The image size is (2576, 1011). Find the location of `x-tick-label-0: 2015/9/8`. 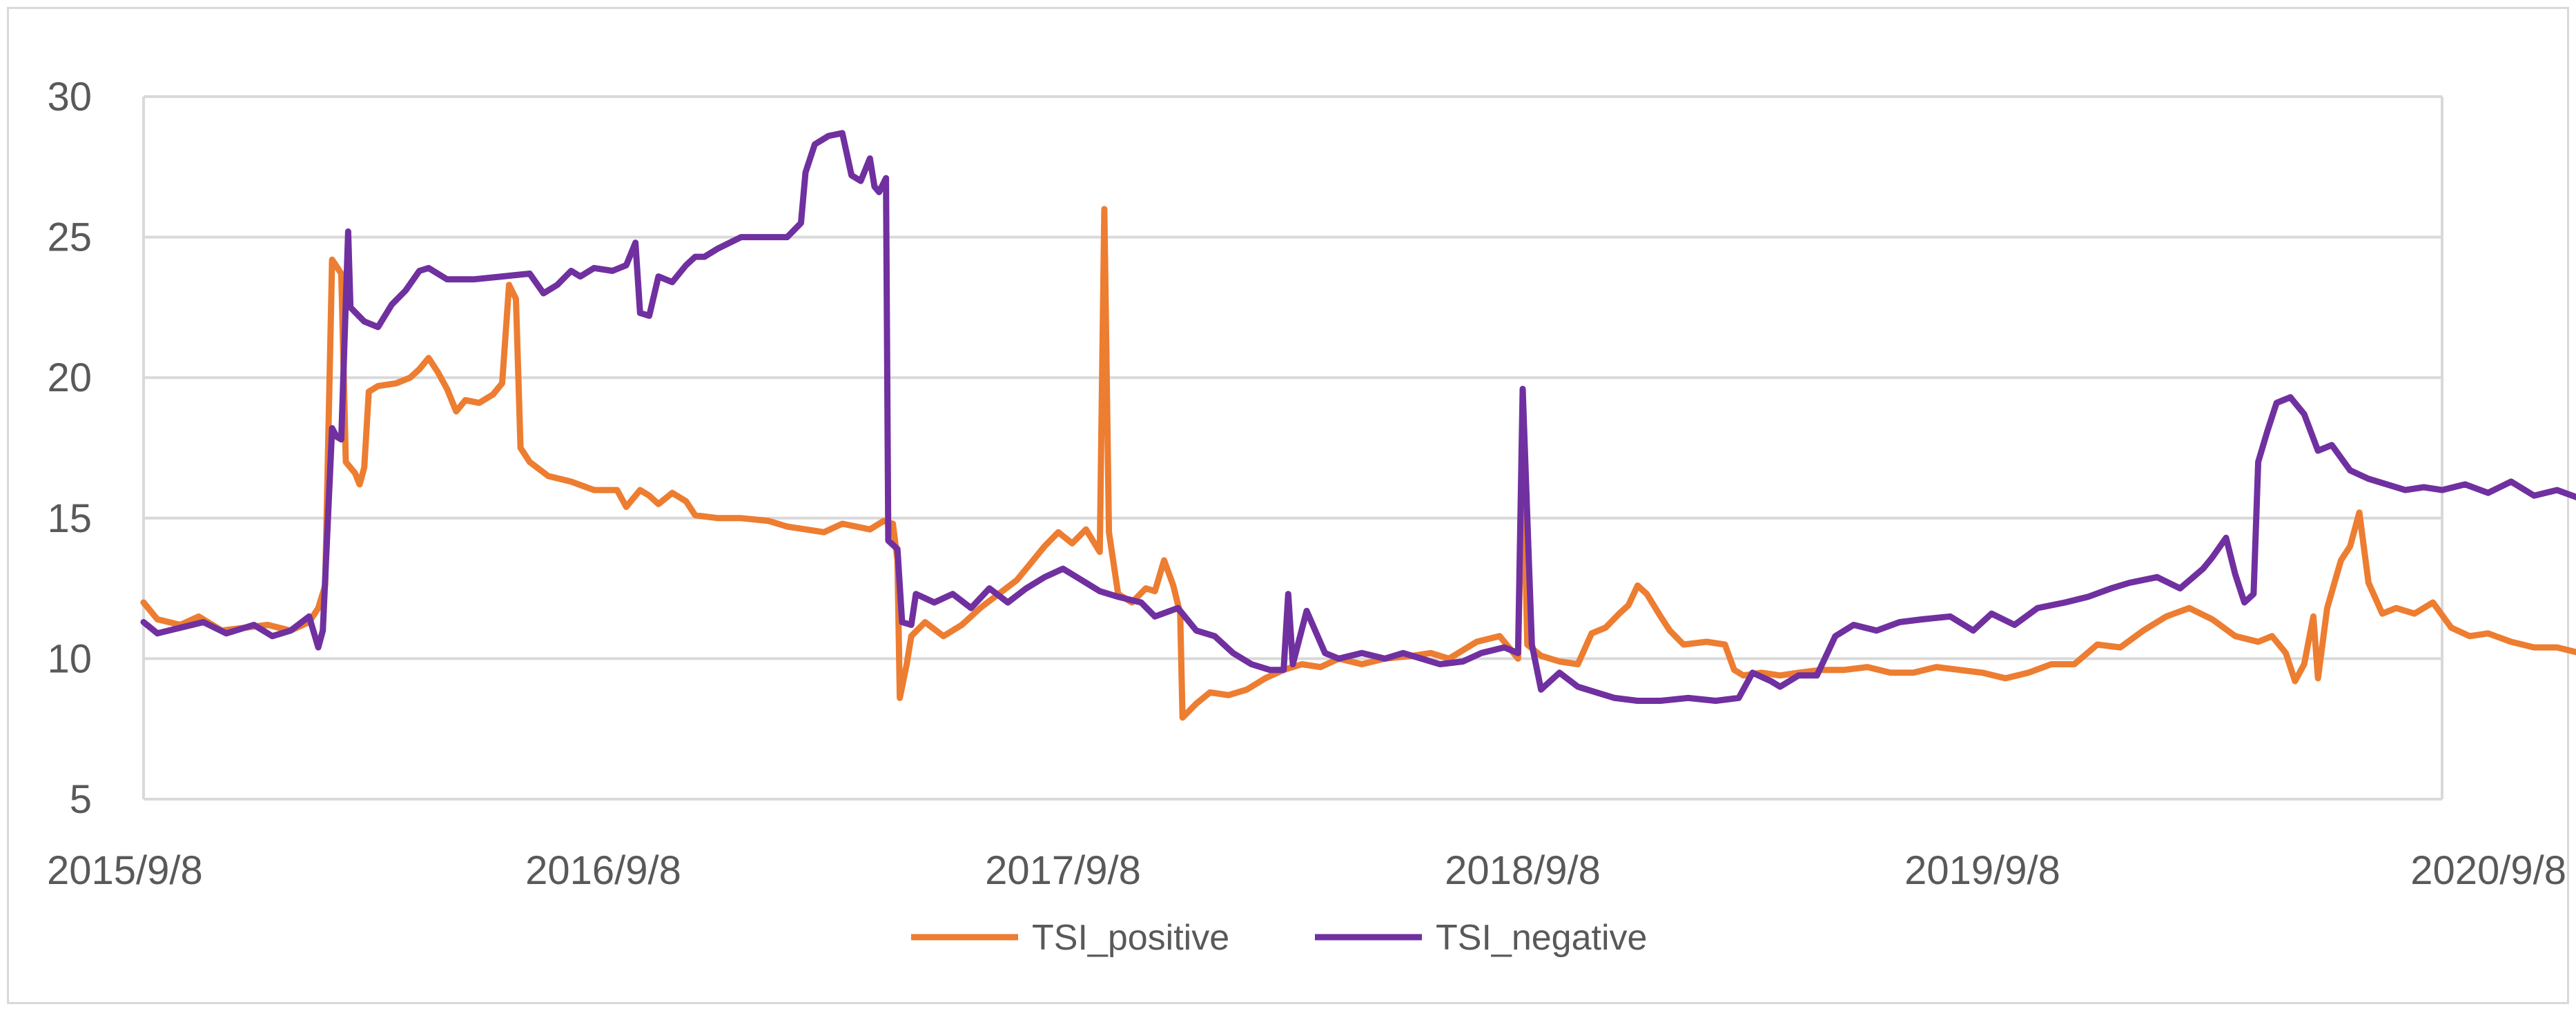

x-tick-label-0: 2015/9/8 is located at coordinates (125, 870).